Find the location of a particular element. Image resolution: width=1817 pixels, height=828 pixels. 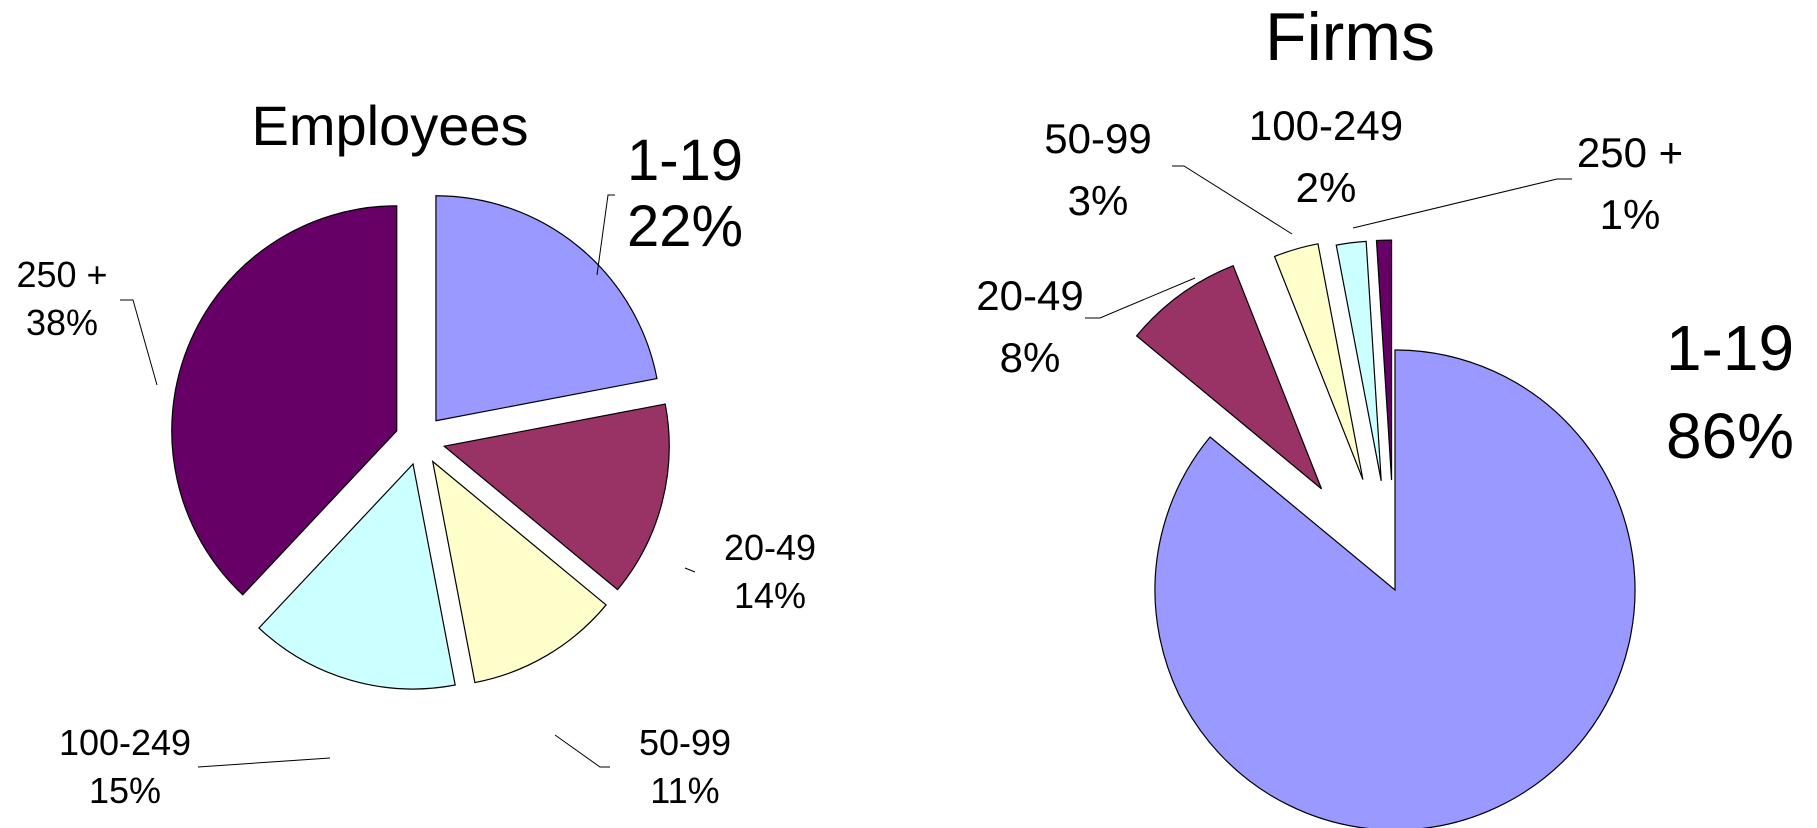

employees-slice-250-plus is located at coordinates (284, 400).